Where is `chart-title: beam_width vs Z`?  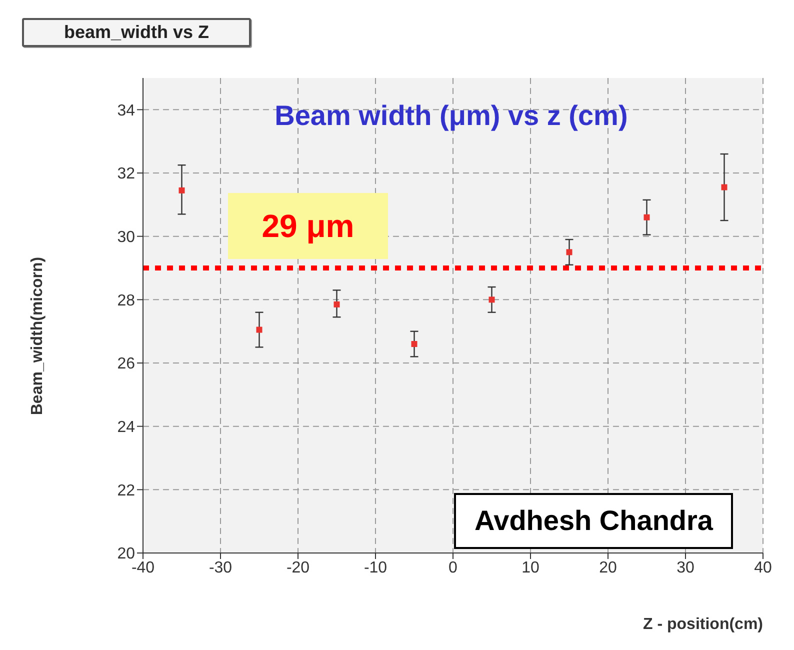
chart-title: beam_width vs Z is located at coordinates (137, 32).